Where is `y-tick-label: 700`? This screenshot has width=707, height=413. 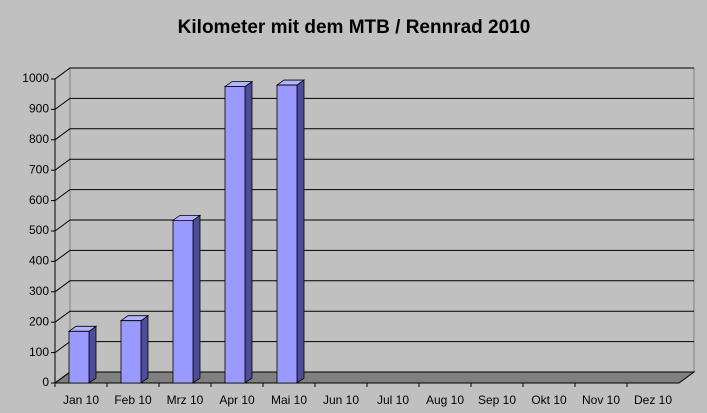 y-tick-label: 700 is located at coordinates (39, 169).